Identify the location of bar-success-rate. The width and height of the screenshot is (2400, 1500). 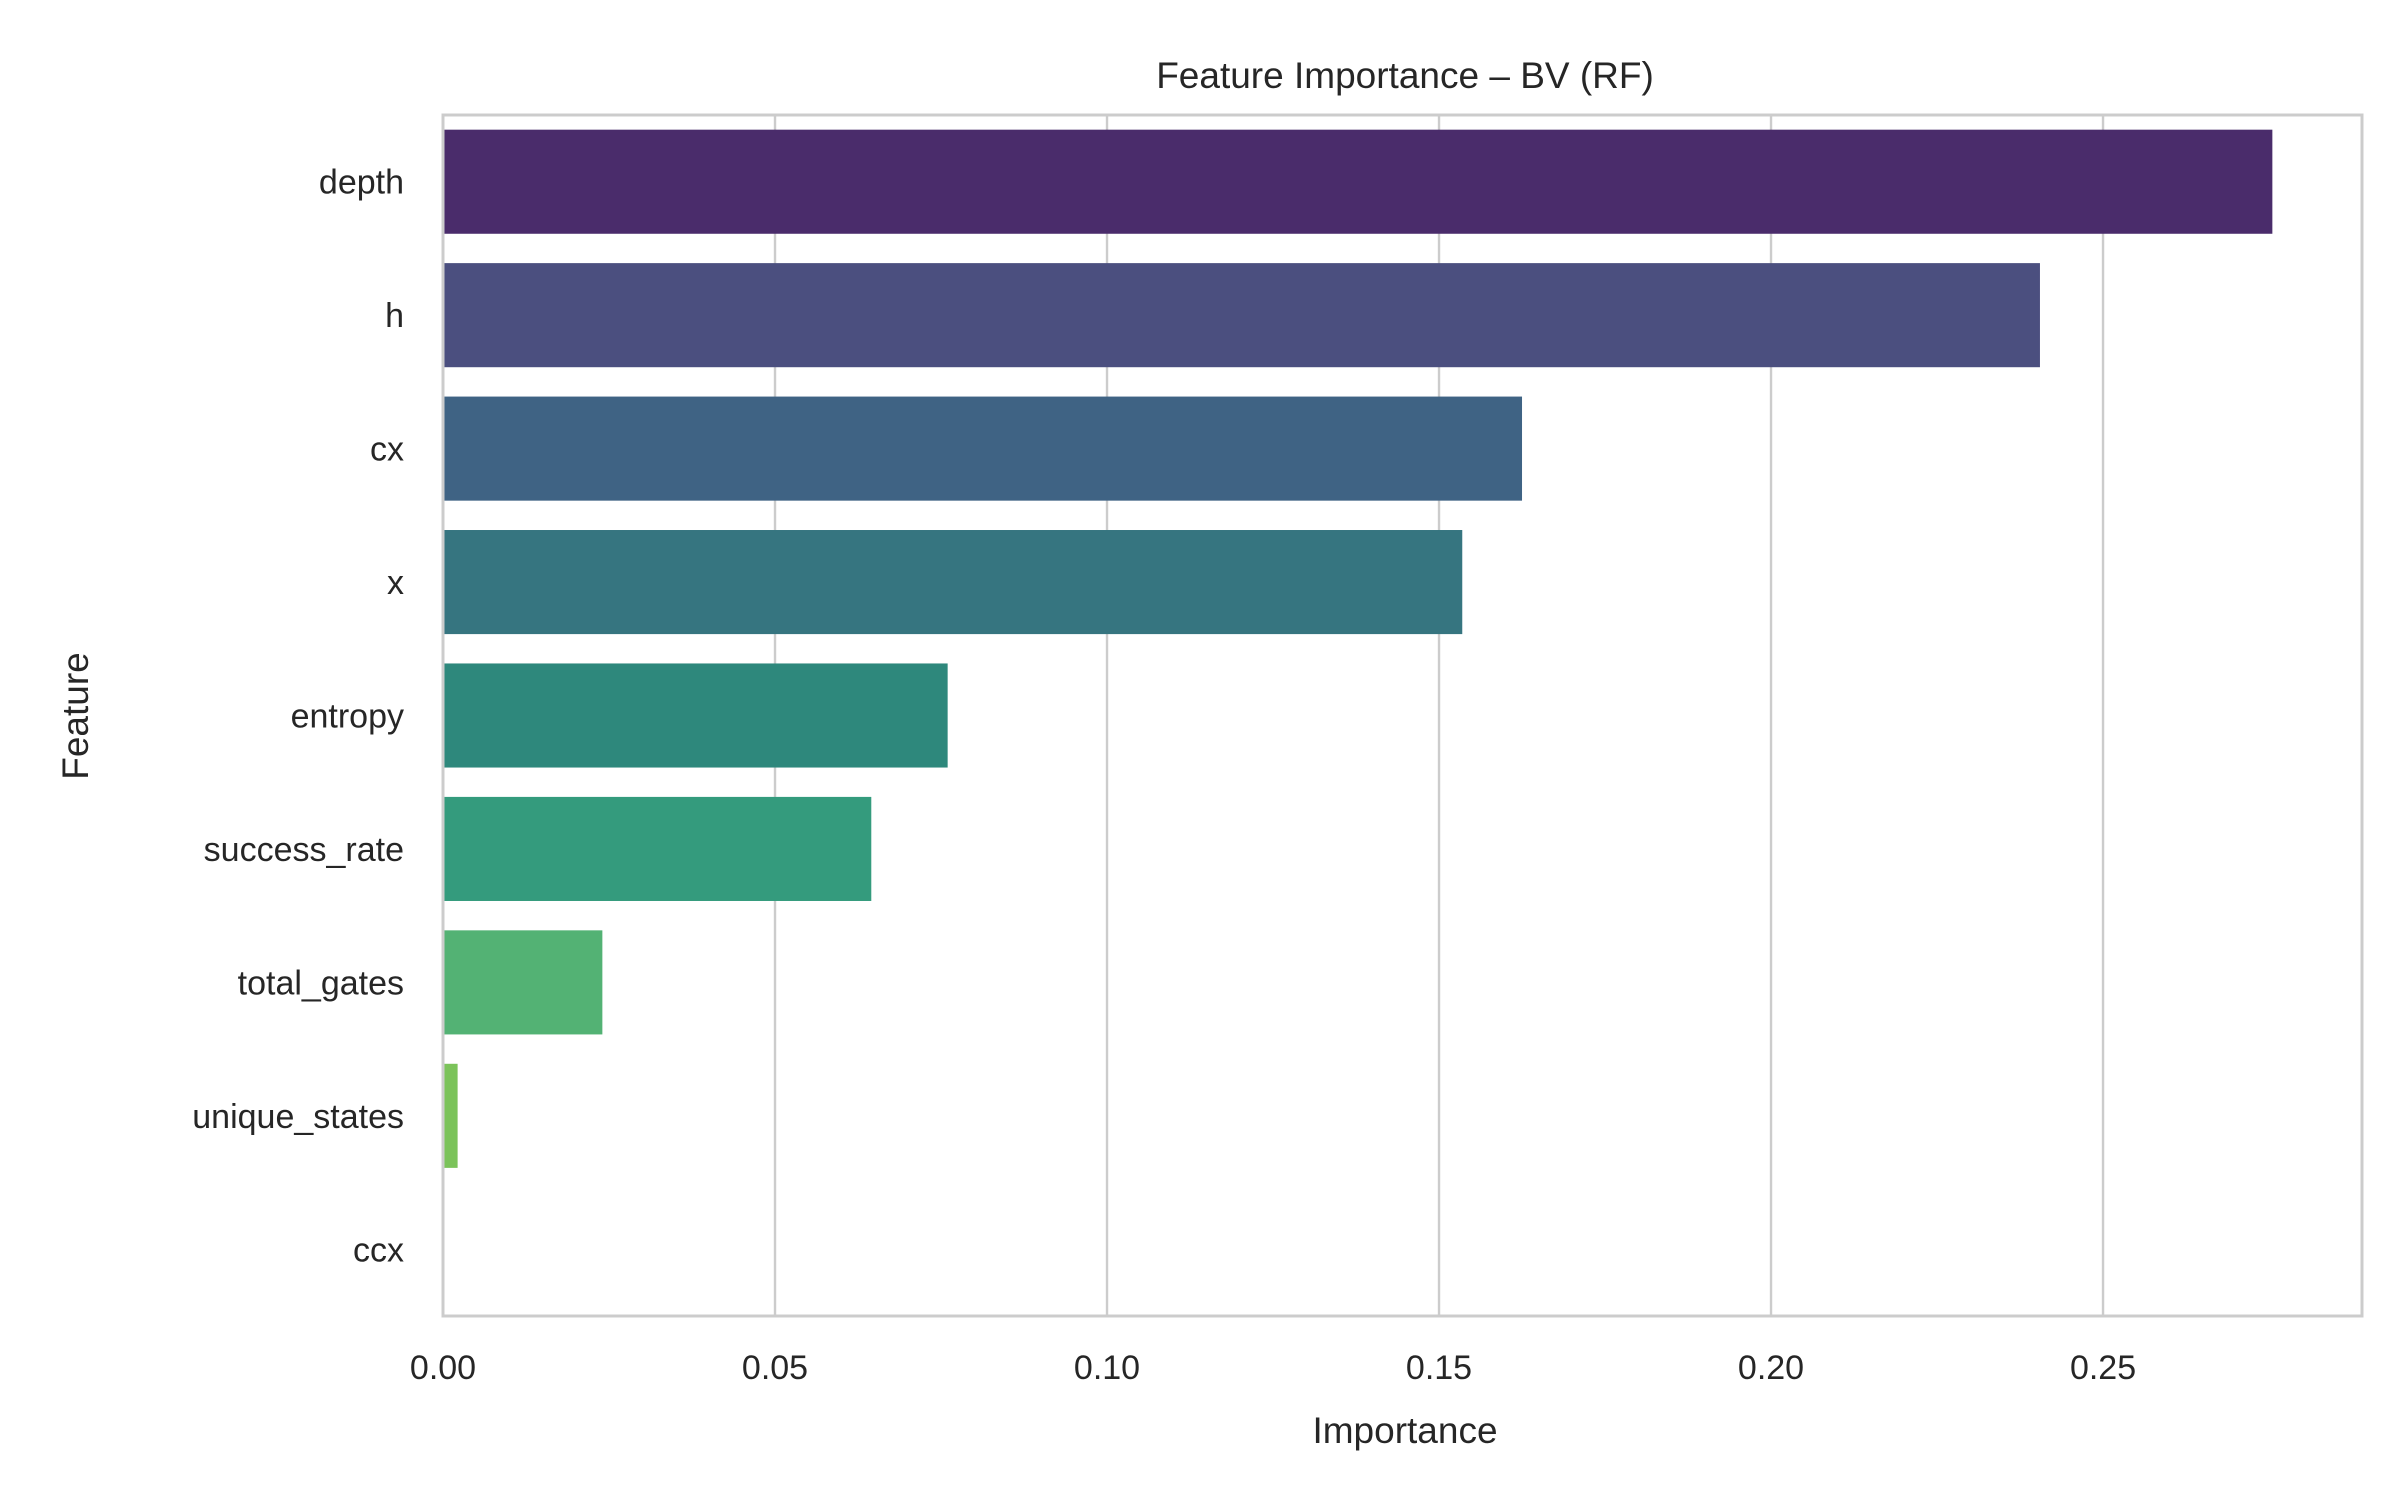
(657, 848).